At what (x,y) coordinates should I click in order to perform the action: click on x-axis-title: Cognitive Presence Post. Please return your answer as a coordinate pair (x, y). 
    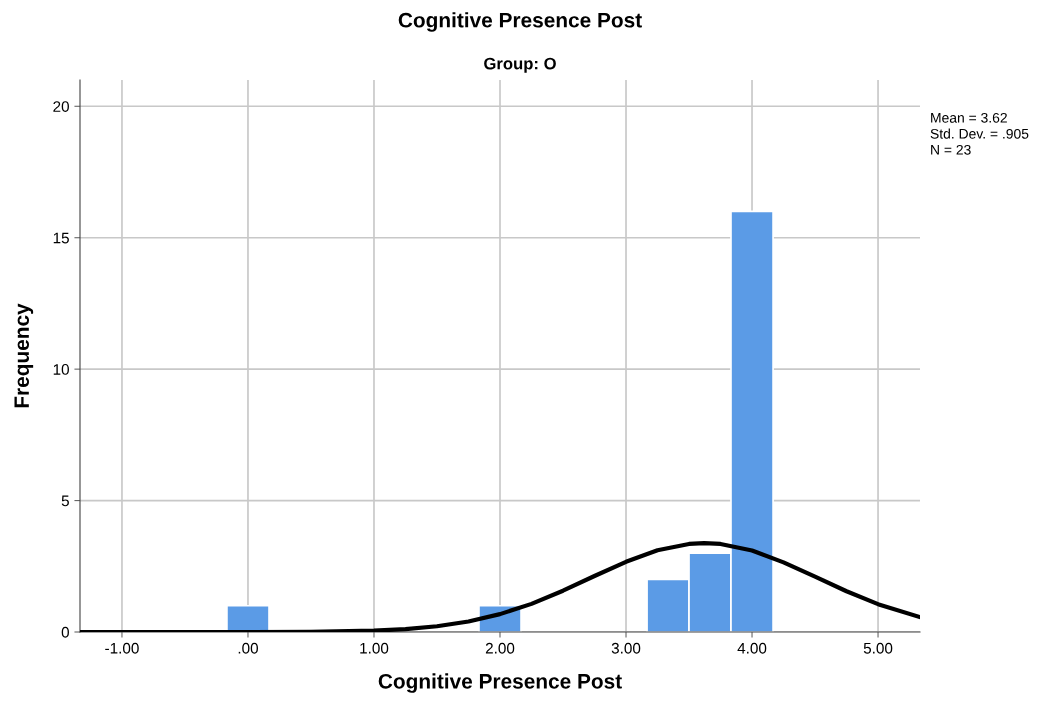
    Looking at the image, I should click on (500, 683).